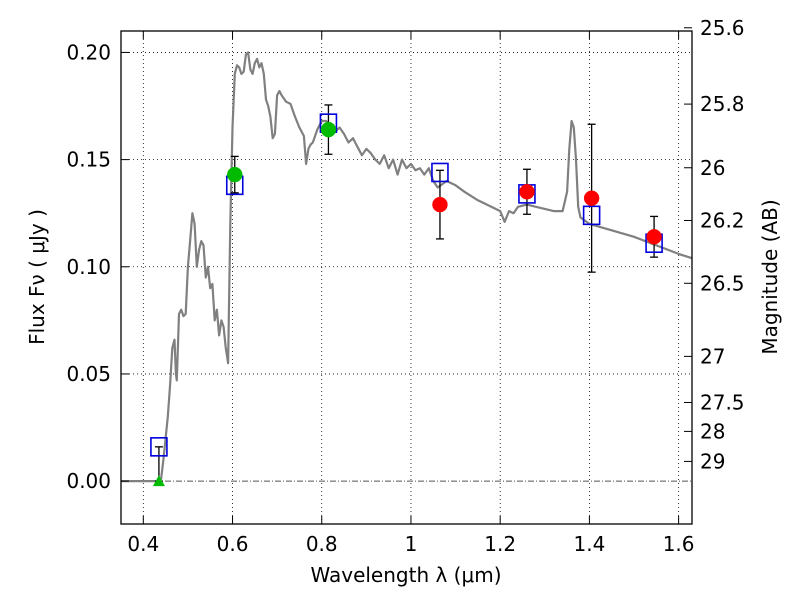  Describe the element at coordinates (233, 544) in the screenshot. I see `x-tick-label: 0.6` at that location.